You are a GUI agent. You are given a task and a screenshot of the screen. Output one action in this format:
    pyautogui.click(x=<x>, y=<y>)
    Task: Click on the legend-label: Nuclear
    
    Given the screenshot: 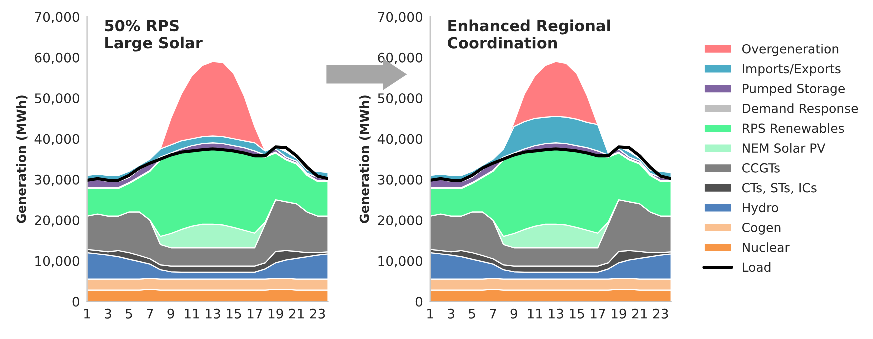 What is the action you would take?
    pyautogui.click(x=766, y=247)
    